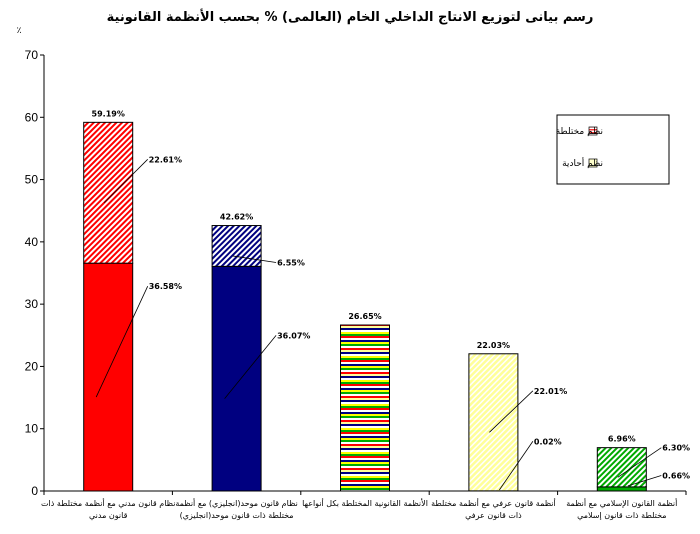 This screenshot has height=534, width=700. What do you see at coordinates (165, 159) in the screenshot?
I see `segment-label-mixed: 22.61%` at bounding box center [165, 159].